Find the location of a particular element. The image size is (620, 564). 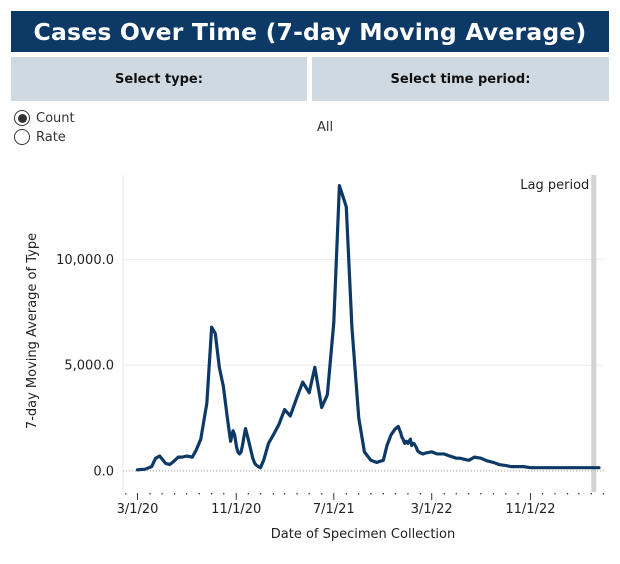

radio-selected-icon is located at coordinates (22, 118).